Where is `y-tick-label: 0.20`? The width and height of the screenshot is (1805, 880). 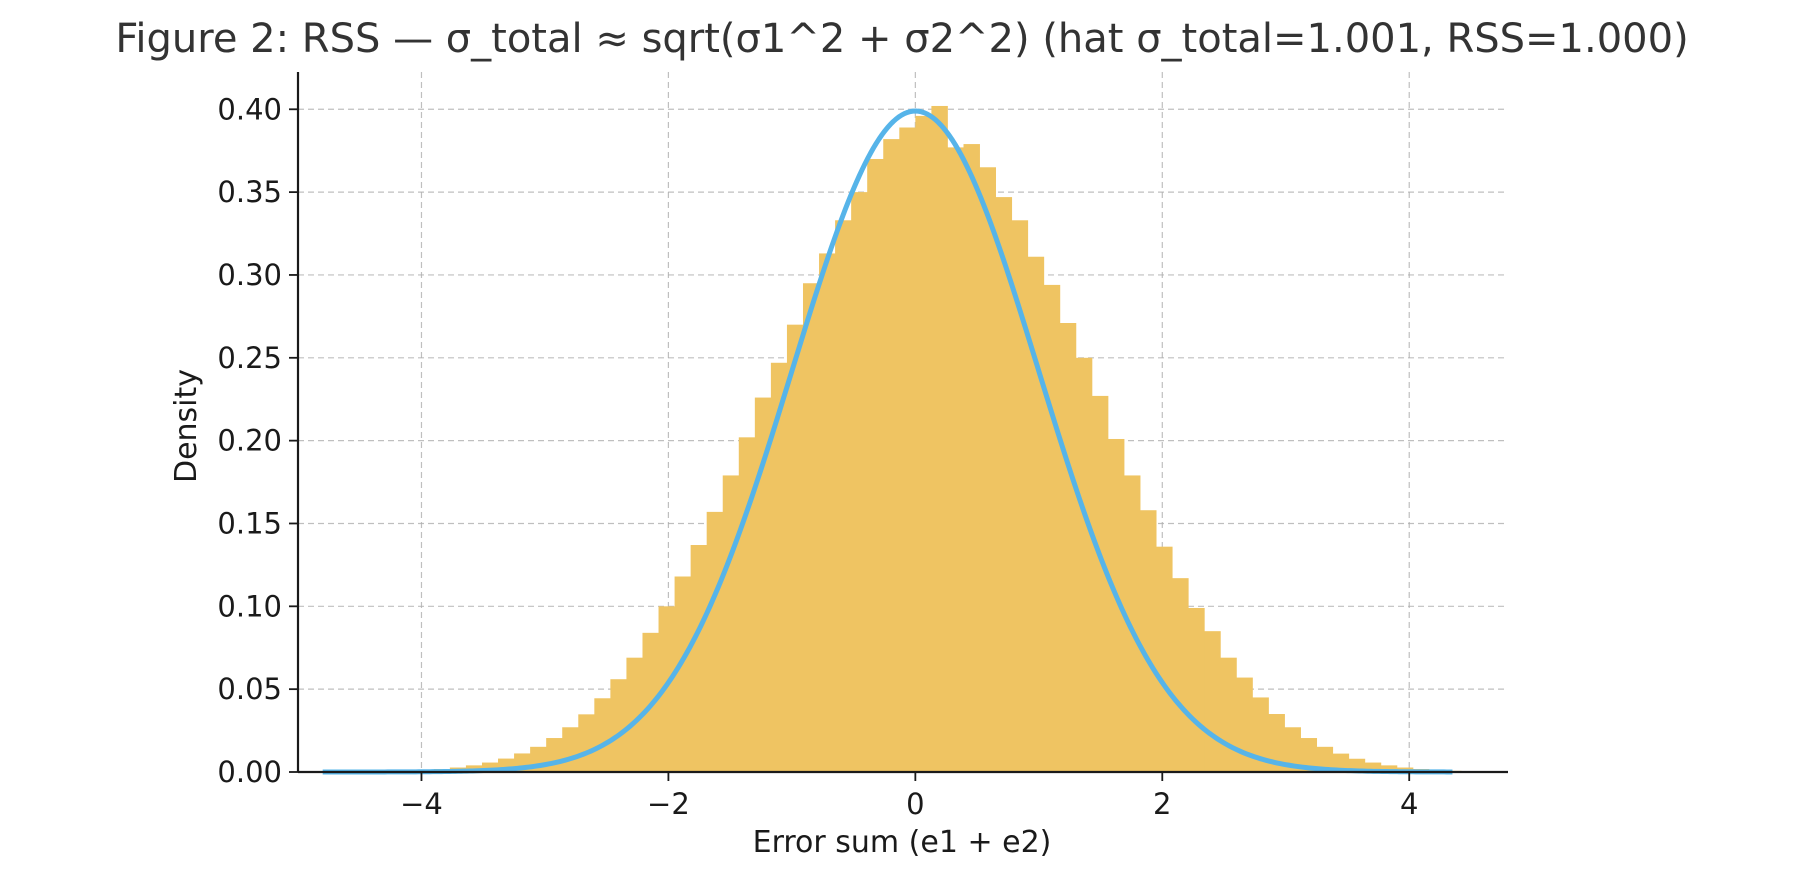 y-tick-label: 0.20 is located at coordinates (249, 441).